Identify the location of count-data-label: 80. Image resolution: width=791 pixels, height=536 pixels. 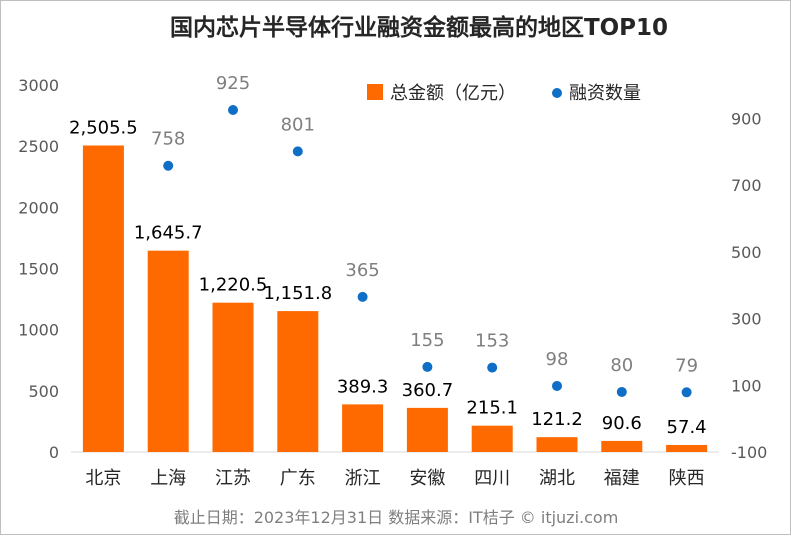
(621, 365).